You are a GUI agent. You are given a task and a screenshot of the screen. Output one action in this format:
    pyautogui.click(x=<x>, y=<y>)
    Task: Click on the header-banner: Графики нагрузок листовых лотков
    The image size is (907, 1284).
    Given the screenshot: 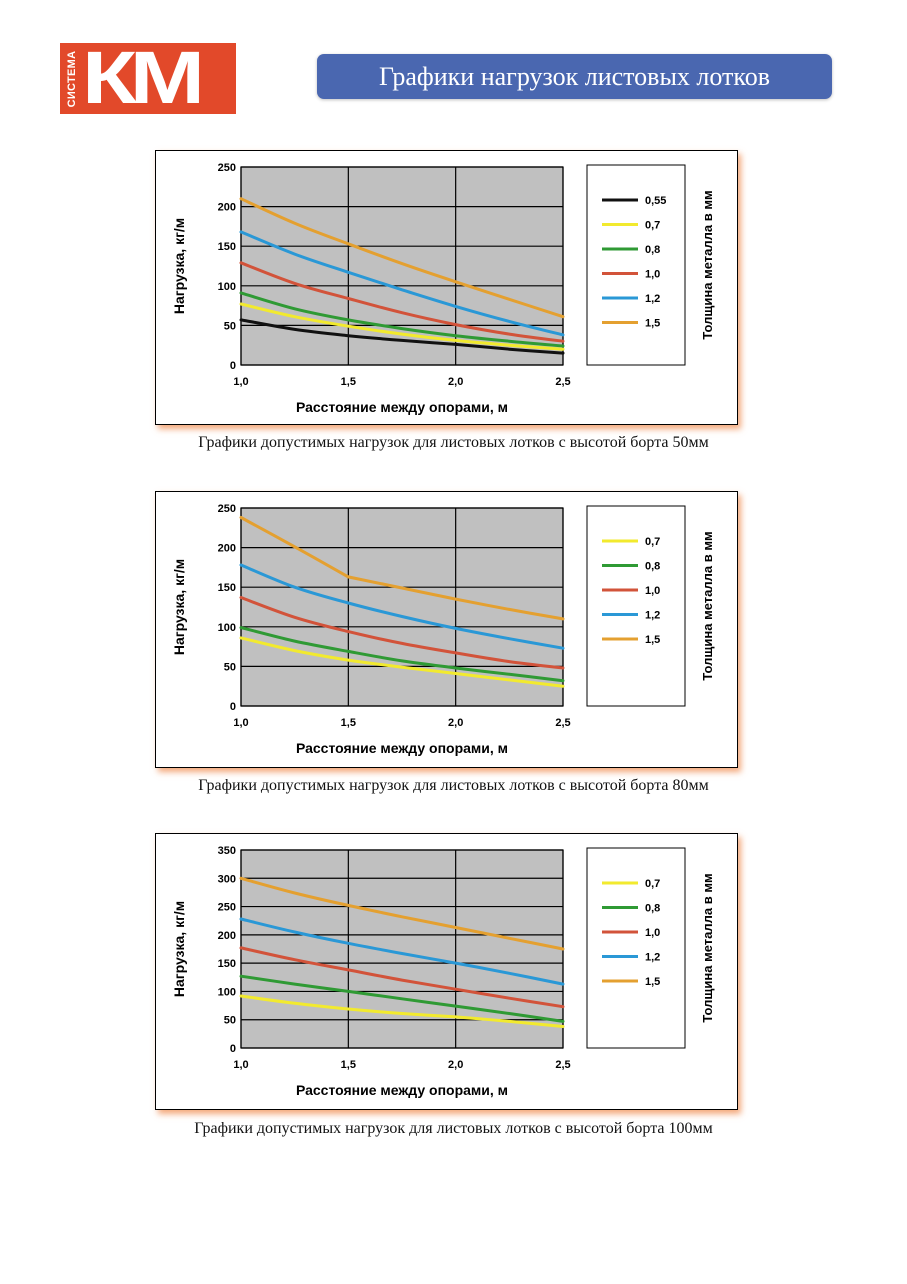 What is the action you would take?
    pyautogui.click(x=574, y=76)
    